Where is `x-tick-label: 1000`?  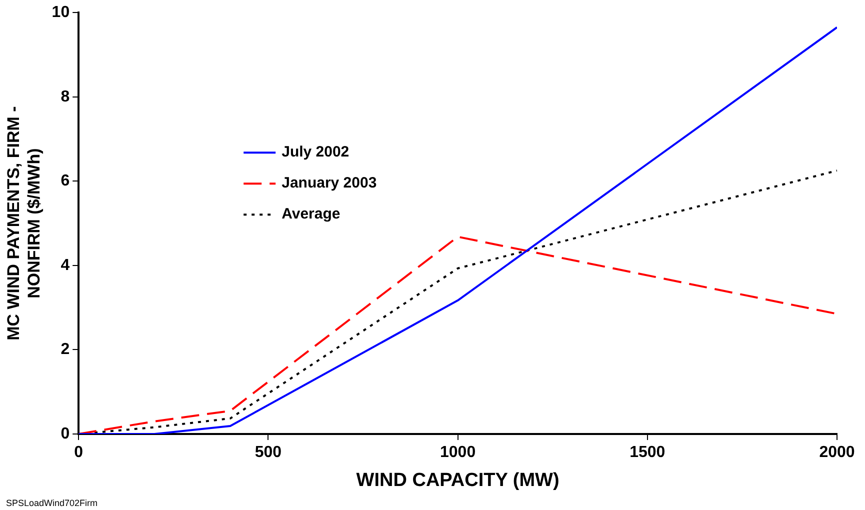 x-tick-label: 1000 is located at coordinates (458, 453).